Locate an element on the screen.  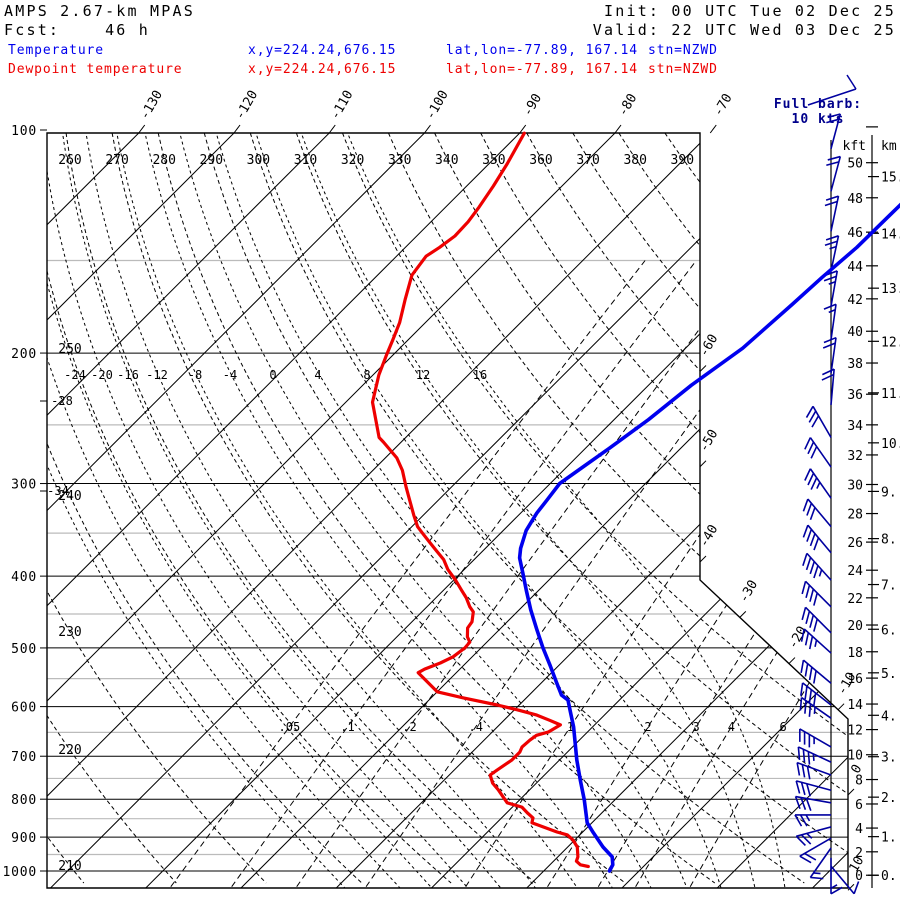
svg-text: -70 is located at coordinates (723, 105).